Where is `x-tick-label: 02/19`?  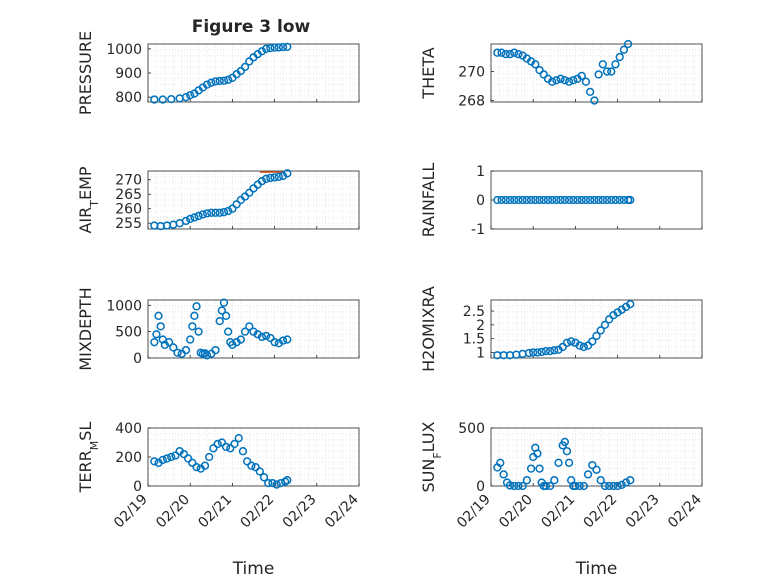 x-tick-label: 02/19 is located at coordinates (131, 512).